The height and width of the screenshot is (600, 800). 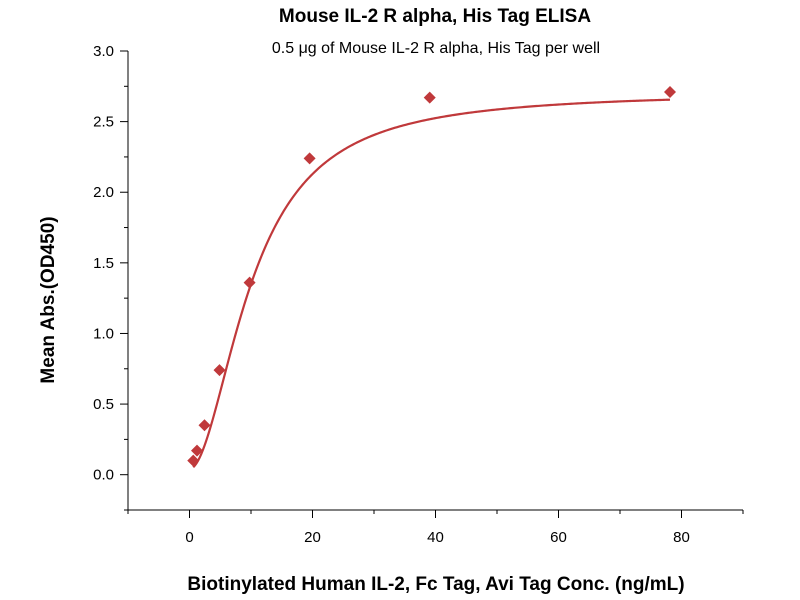 I want to click on y-tick-label: 1.0, so click(x=103, y=333).